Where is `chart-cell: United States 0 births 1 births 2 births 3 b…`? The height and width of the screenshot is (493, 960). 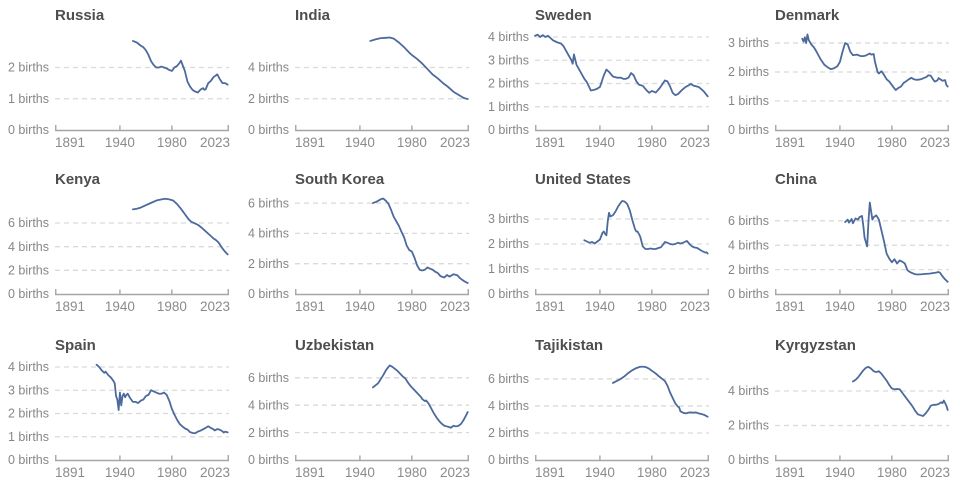
chart-cell: United States 0 births 1 births 2 births 3 b… is located at coordinates (600, 247).